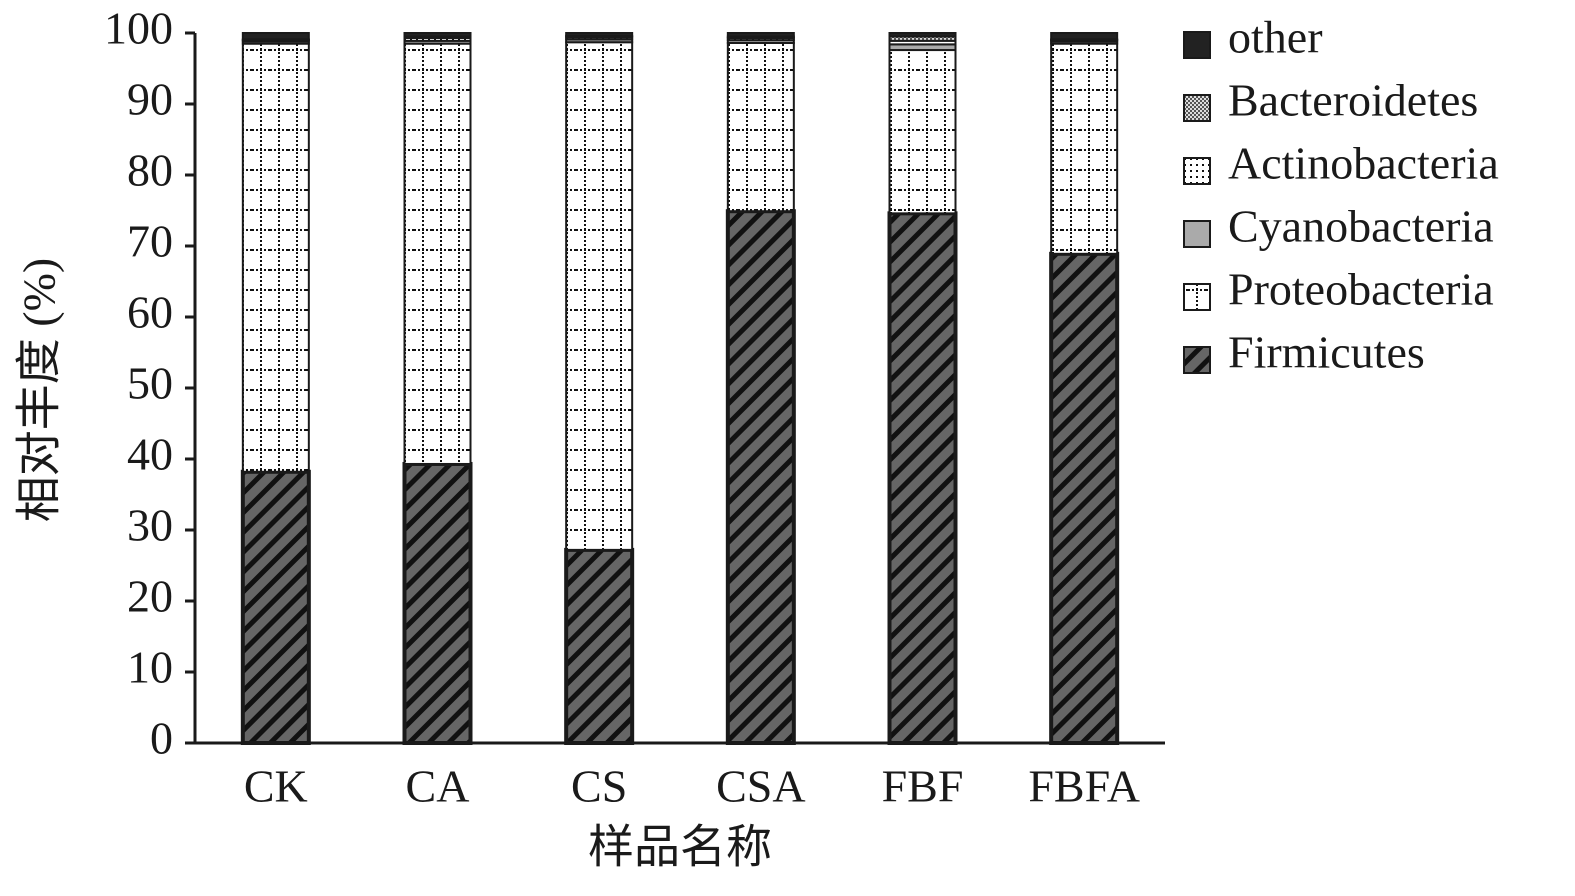 This screenshot has width=1575, height=896. Describe the element at coordinates (680, 847) in the screenshot. I see `x-axis-label: 样品名称` at that location.